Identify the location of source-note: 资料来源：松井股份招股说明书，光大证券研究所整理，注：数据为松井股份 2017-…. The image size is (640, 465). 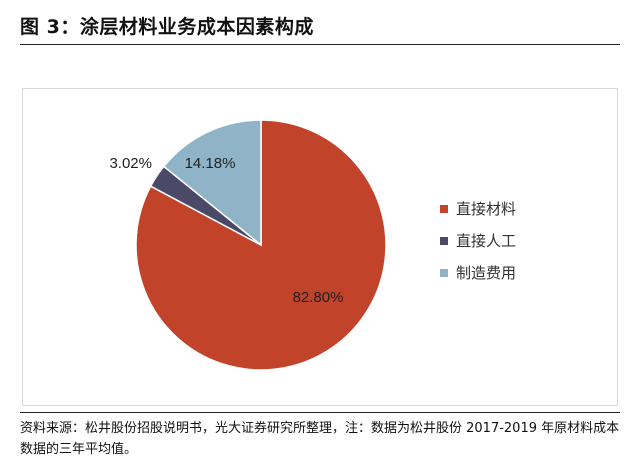
(320, 439).